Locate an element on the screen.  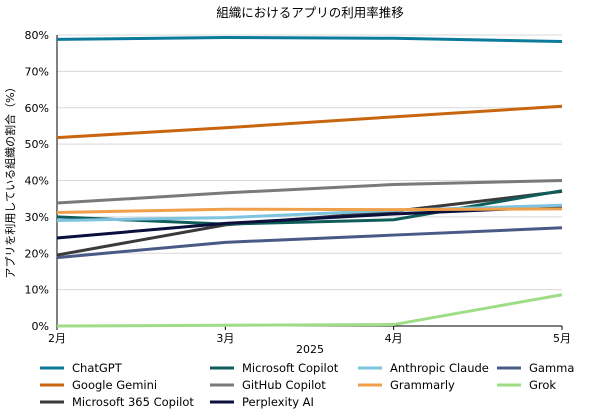
y-tick-label: 40% is located at coordinates (37, 181).